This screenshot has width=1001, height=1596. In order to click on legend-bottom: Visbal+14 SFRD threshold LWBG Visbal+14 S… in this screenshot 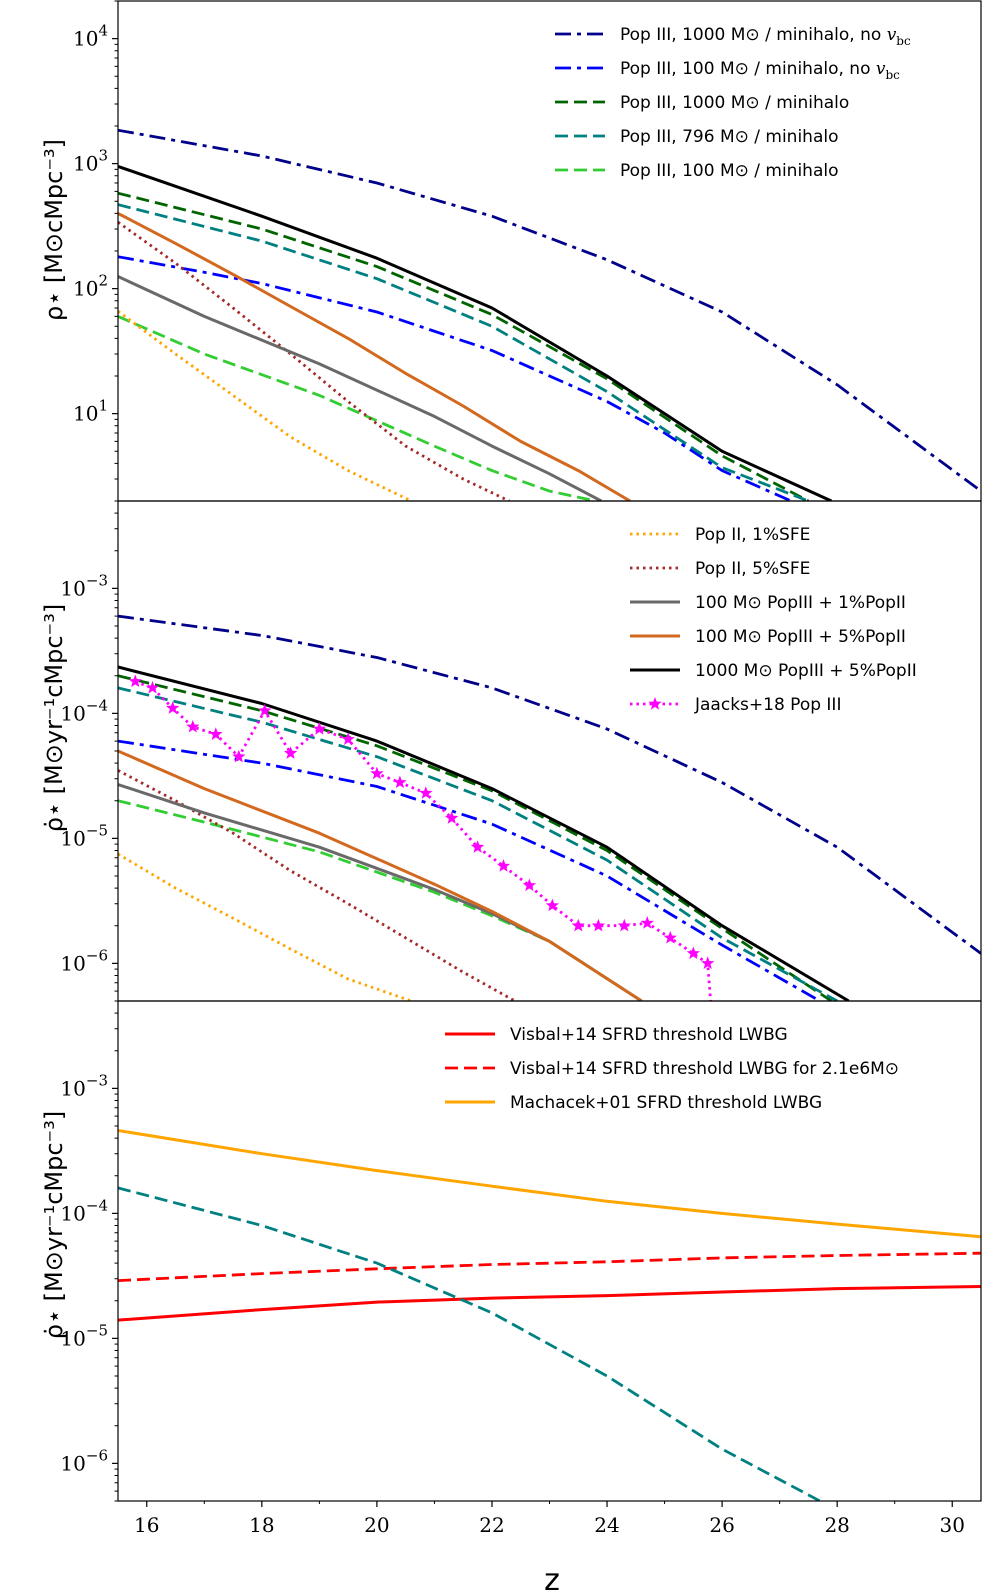, I will do `click(672, 1069)`.